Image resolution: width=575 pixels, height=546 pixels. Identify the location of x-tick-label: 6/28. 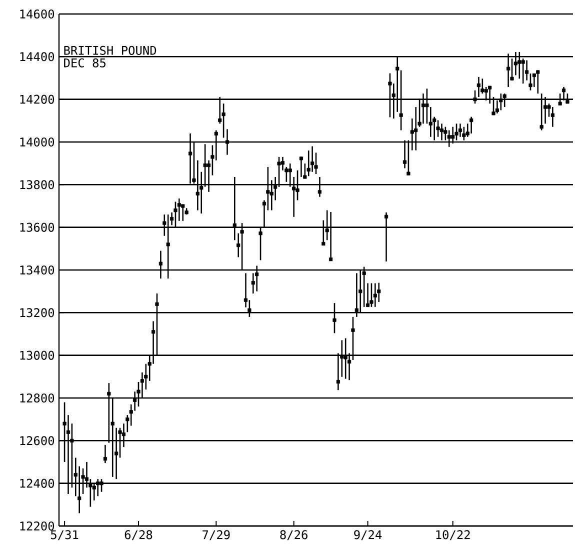
(138, 535).